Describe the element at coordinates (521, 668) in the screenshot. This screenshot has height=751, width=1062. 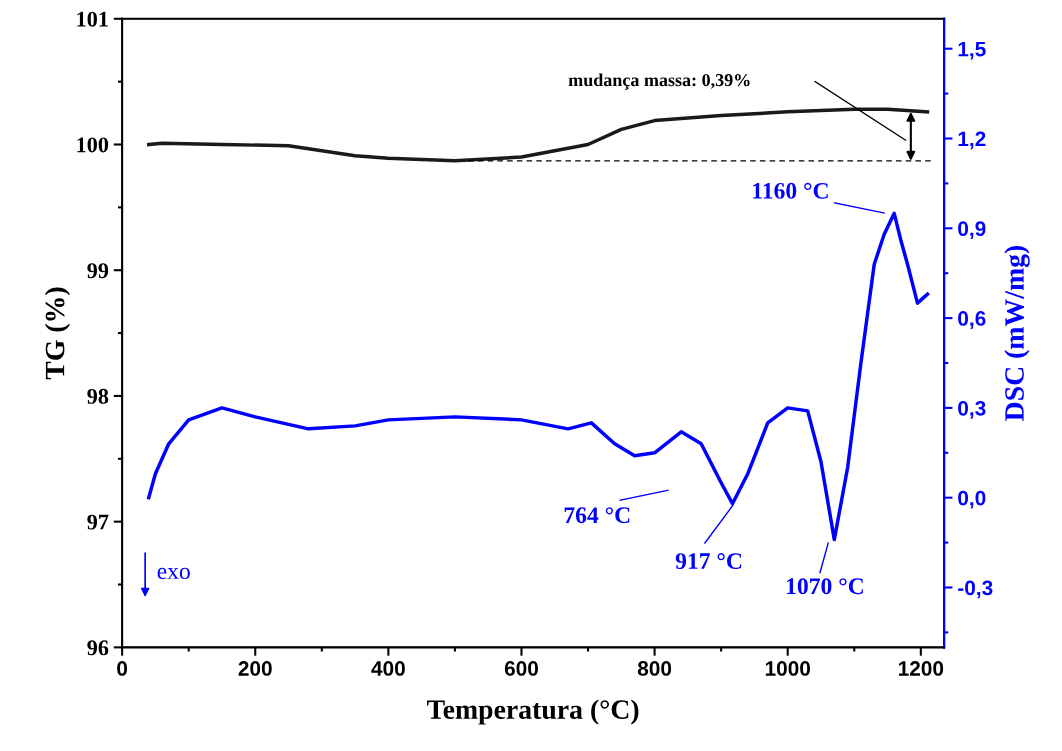
I see `x-tick-label: 600` at that location.